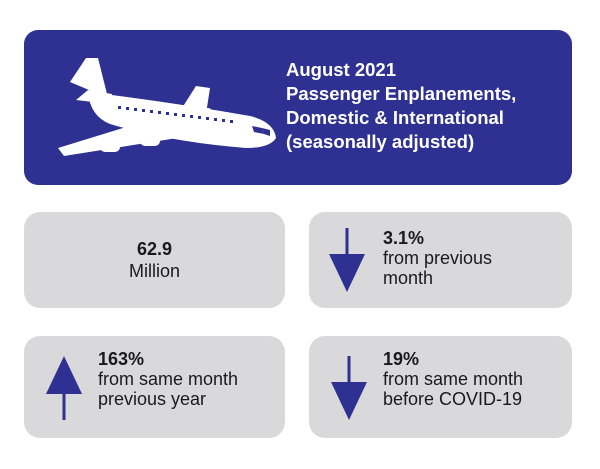 This screenshot has width=600, height=469. I want to click on title-line-3: Domestic & International, so click(395, 117).